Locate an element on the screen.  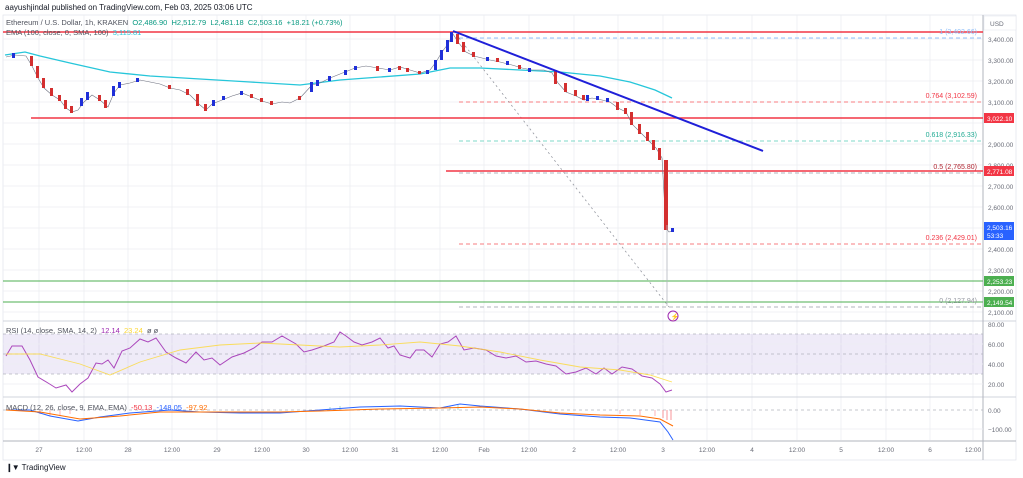
svg-text: 2,149.54 is located at coordinates (1000, 303).